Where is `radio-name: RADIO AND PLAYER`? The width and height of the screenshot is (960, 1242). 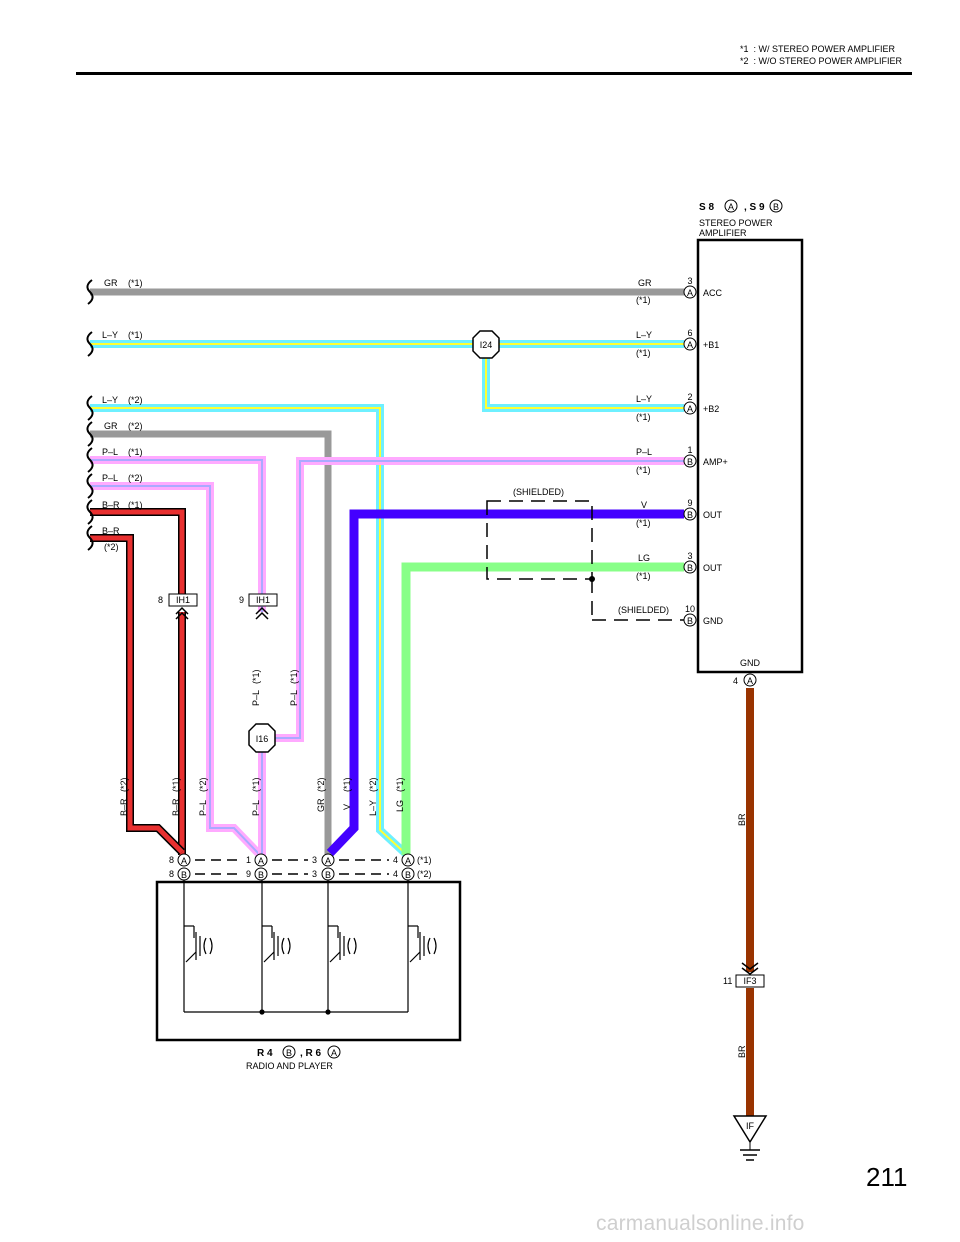 radio-name: RADIO AND PLAYER is located at coordinates (289, 1066).